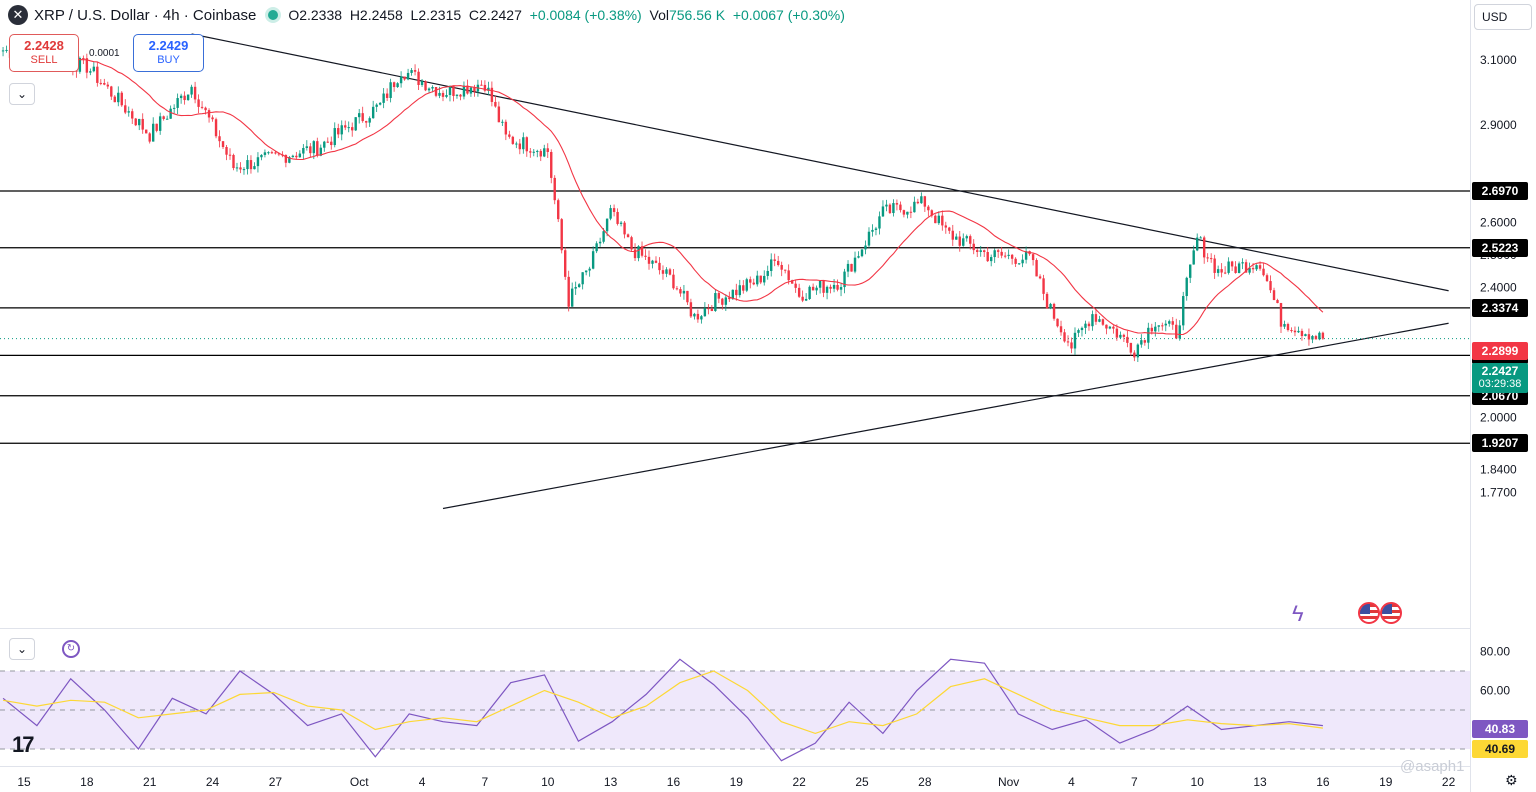  I want to click on market-open-status-icon, so click(273, 15).